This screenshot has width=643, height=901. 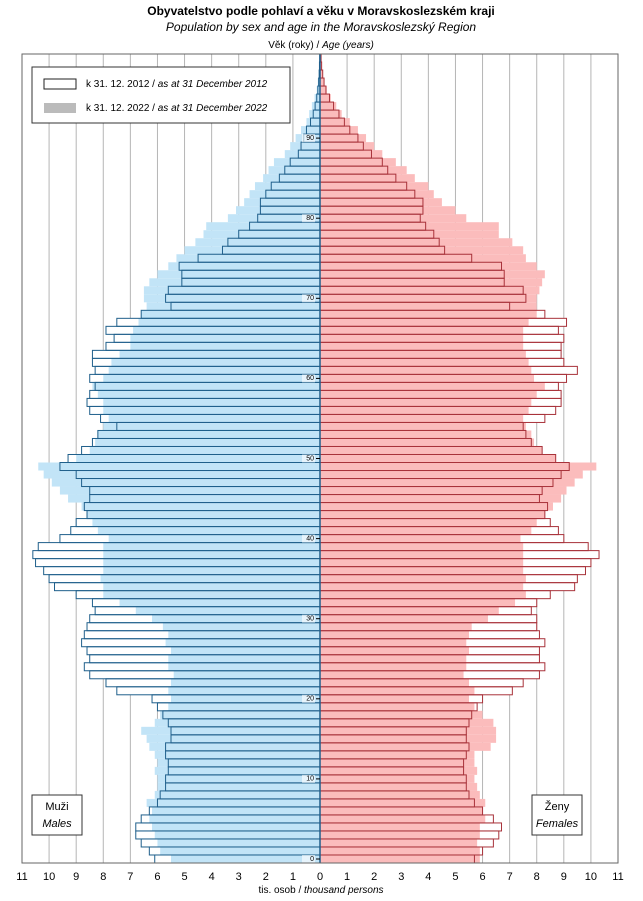 What do you see at coordinates (428, 877) in the screenshot?
I see `x-tick-label: 4` at bounding box center [428, 877].